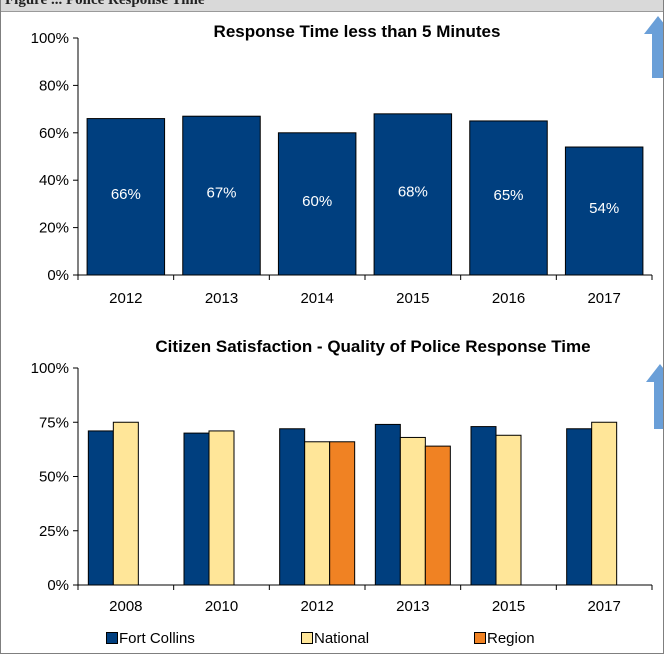 Image resolution: width=664 pixels, height=654 pixels. What do you see at coordinates (511, 638) in the screenshot?
I see `legend-label-region: Region` at bounding box center [511, 638].